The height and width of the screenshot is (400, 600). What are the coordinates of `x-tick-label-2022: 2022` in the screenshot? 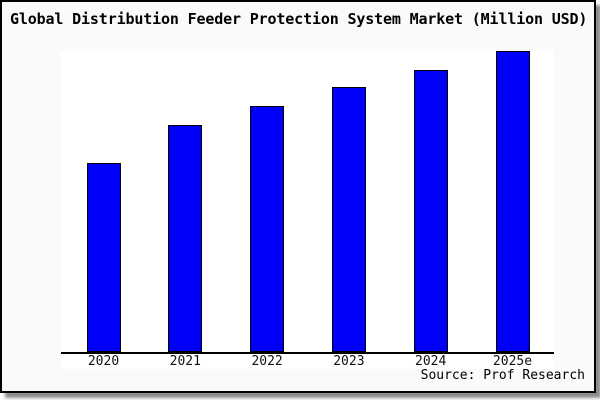 It's located at (267, 361).